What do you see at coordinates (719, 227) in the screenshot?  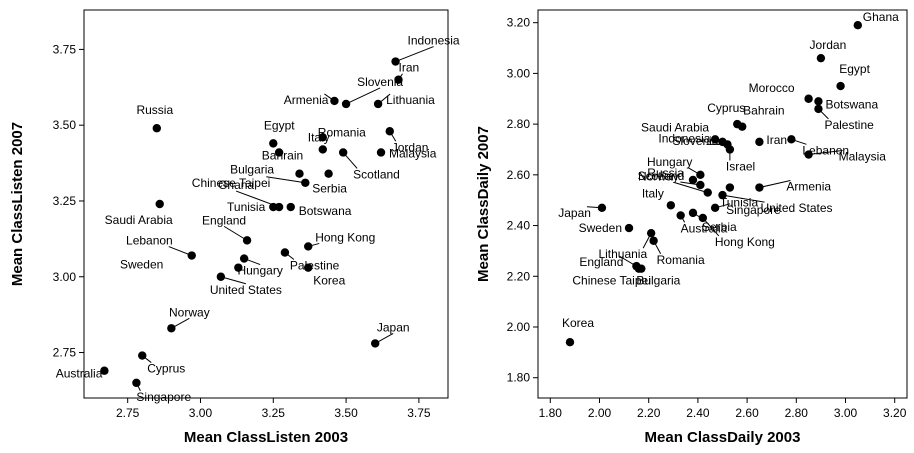 I see `point-label: Serbia` at bounding box center [719, 227].